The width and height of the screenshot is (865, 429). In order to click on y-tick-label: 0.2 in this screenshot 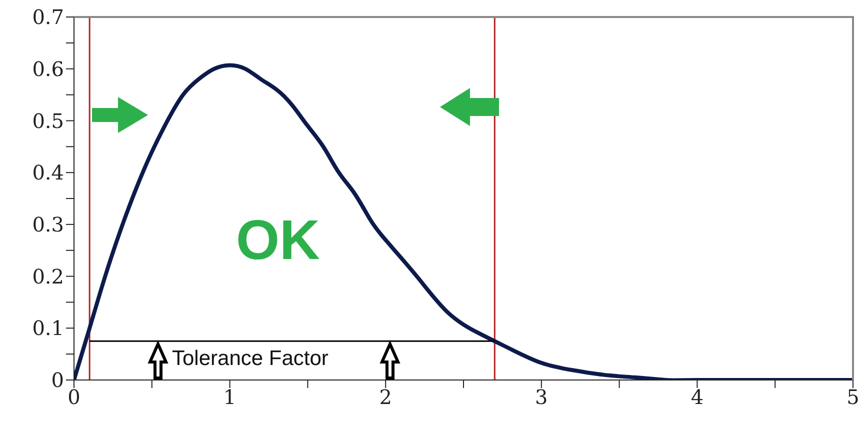, I will do `click(48, 276)`.